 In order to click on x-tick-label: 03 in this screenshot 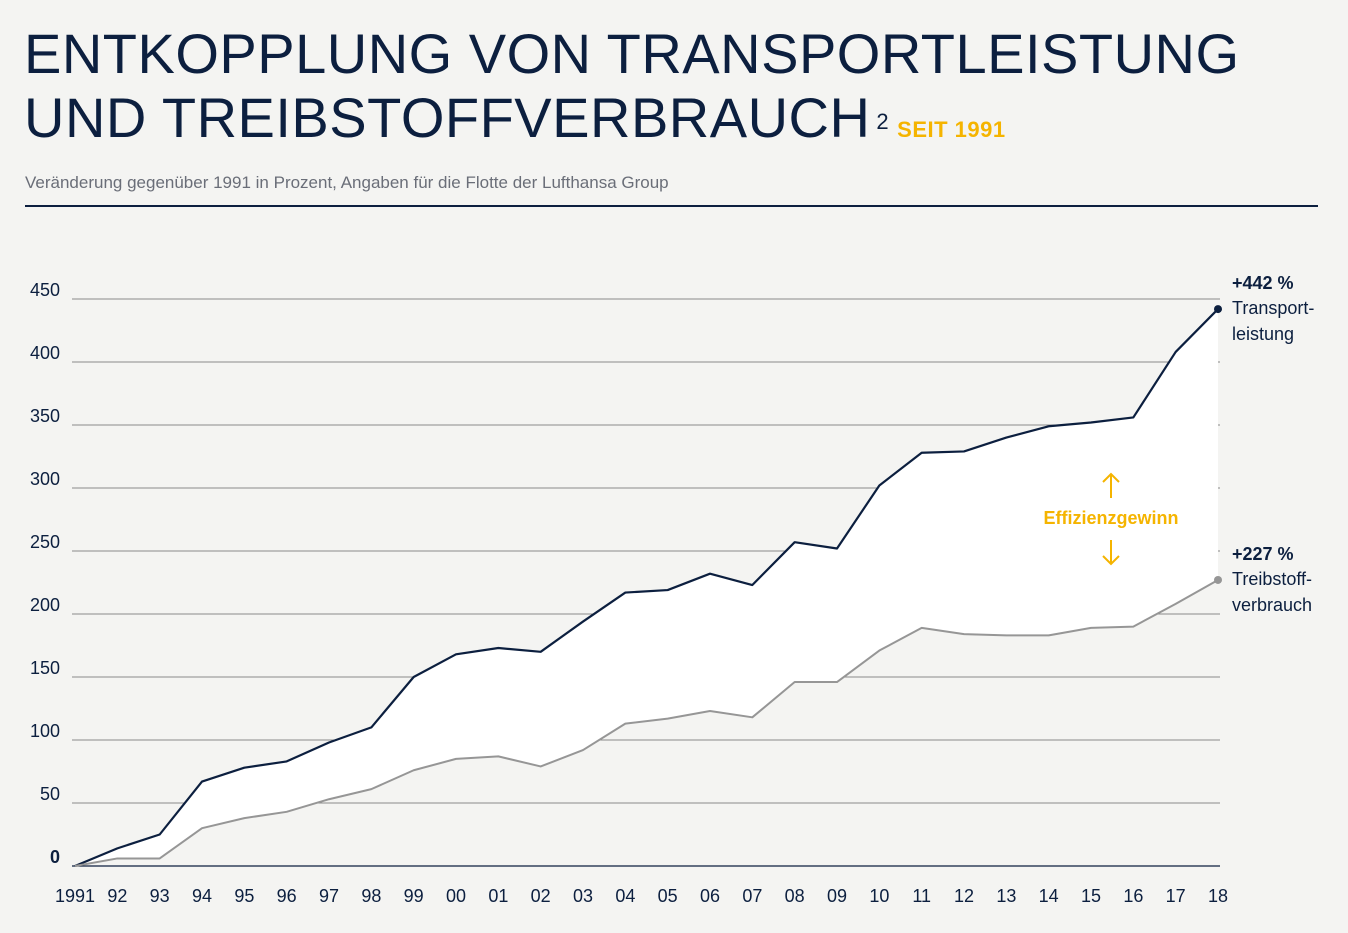, I will do `click(583, 896)`.